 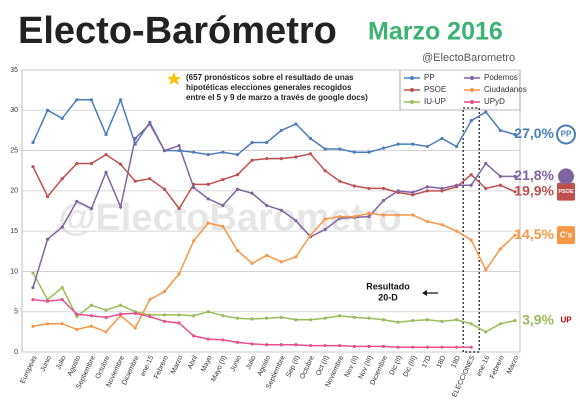 I want to click on x-tick-label: 19D, so click(x=456, y=362).